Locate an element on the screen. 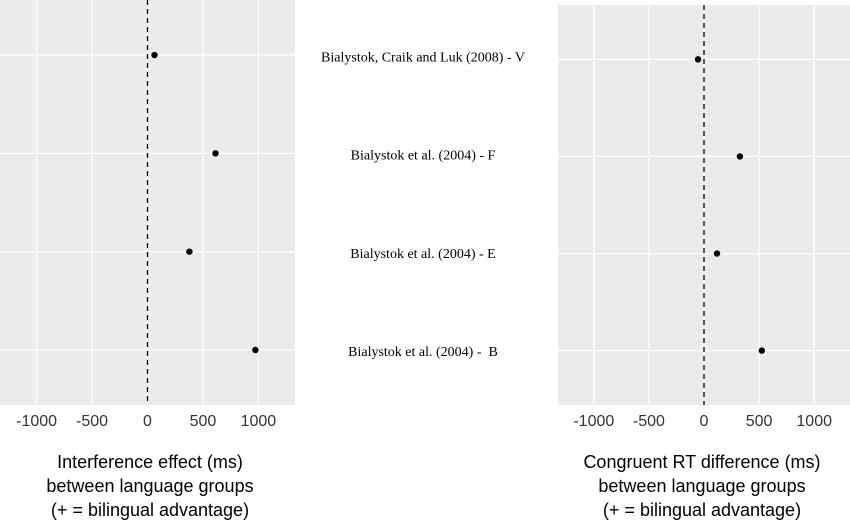 This screenshot has height=521, width=850. x-axis-title: Congruent RT difference (ms) is located at coordinates (701, 462).